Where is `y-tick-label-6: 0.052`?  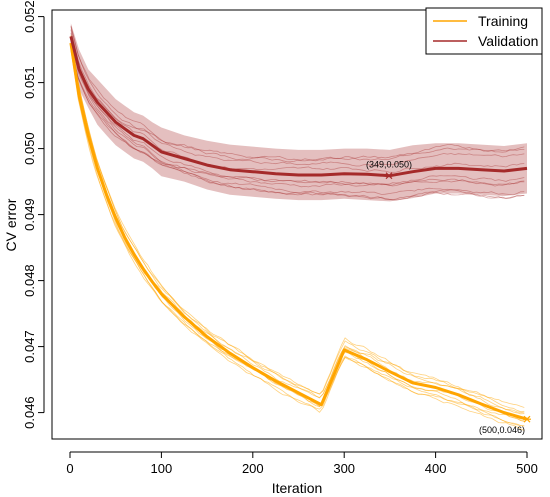 y-tick-label-6: 0.052 is located at coordinates (29, 16).